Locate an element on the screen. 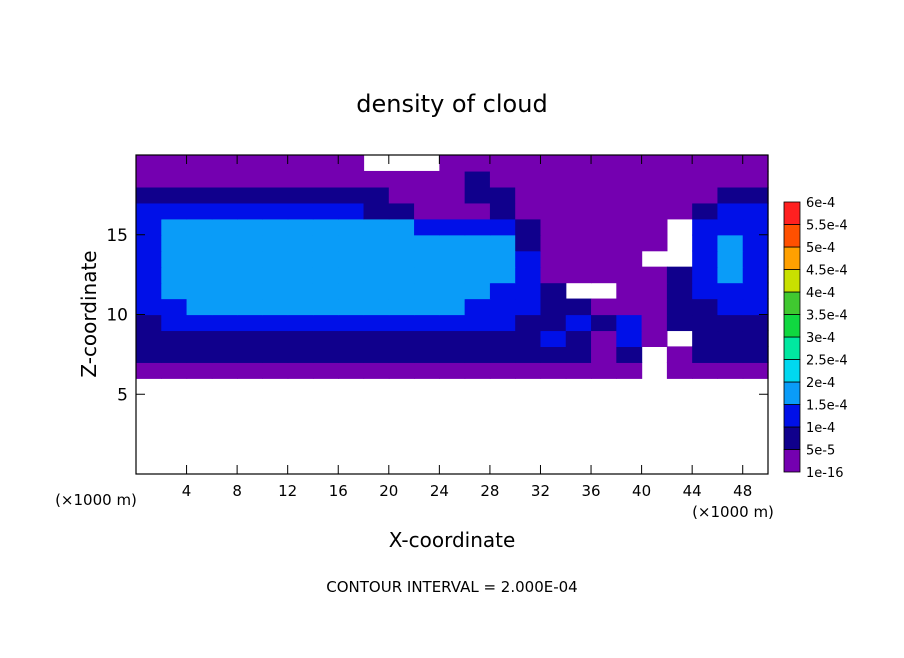 The height and width of the screenshot is (658, 904). x-tick-label: 28 is located at coordinates (489, 491).